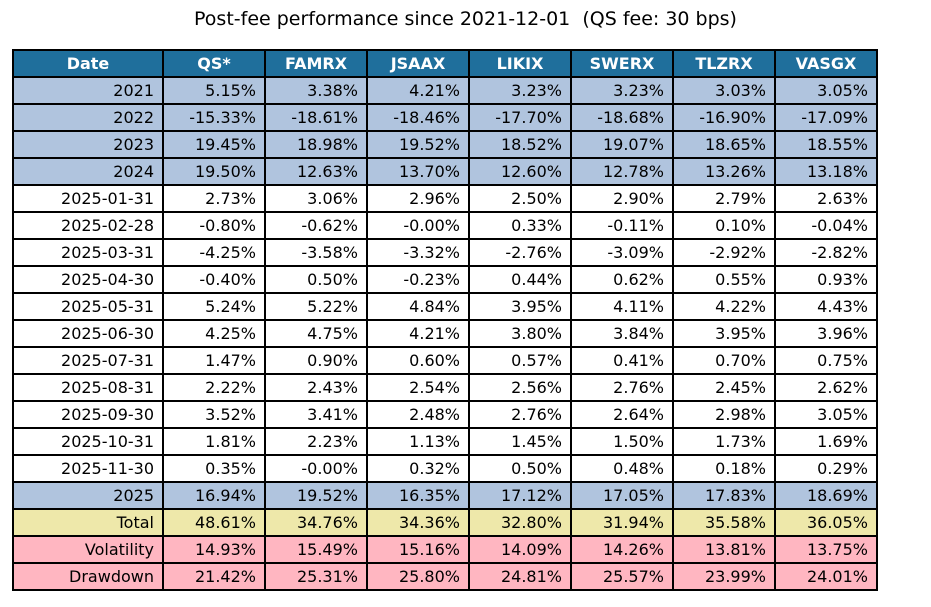  What do you see at coordinates (88, 360) in the screenshot?
I see `row-label: 2025-07-31` at bounding box center [88, 360].